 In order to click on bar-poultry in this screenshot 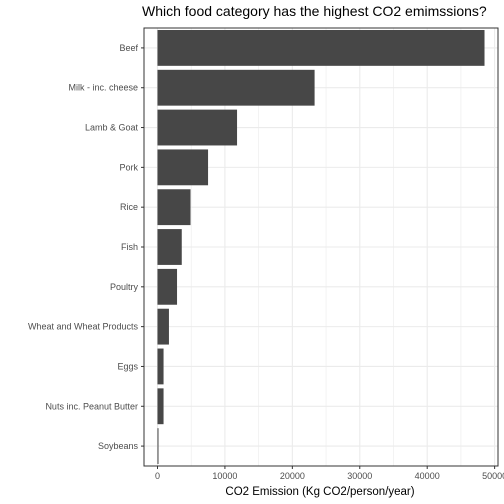, I will do `click(167, 286)`.